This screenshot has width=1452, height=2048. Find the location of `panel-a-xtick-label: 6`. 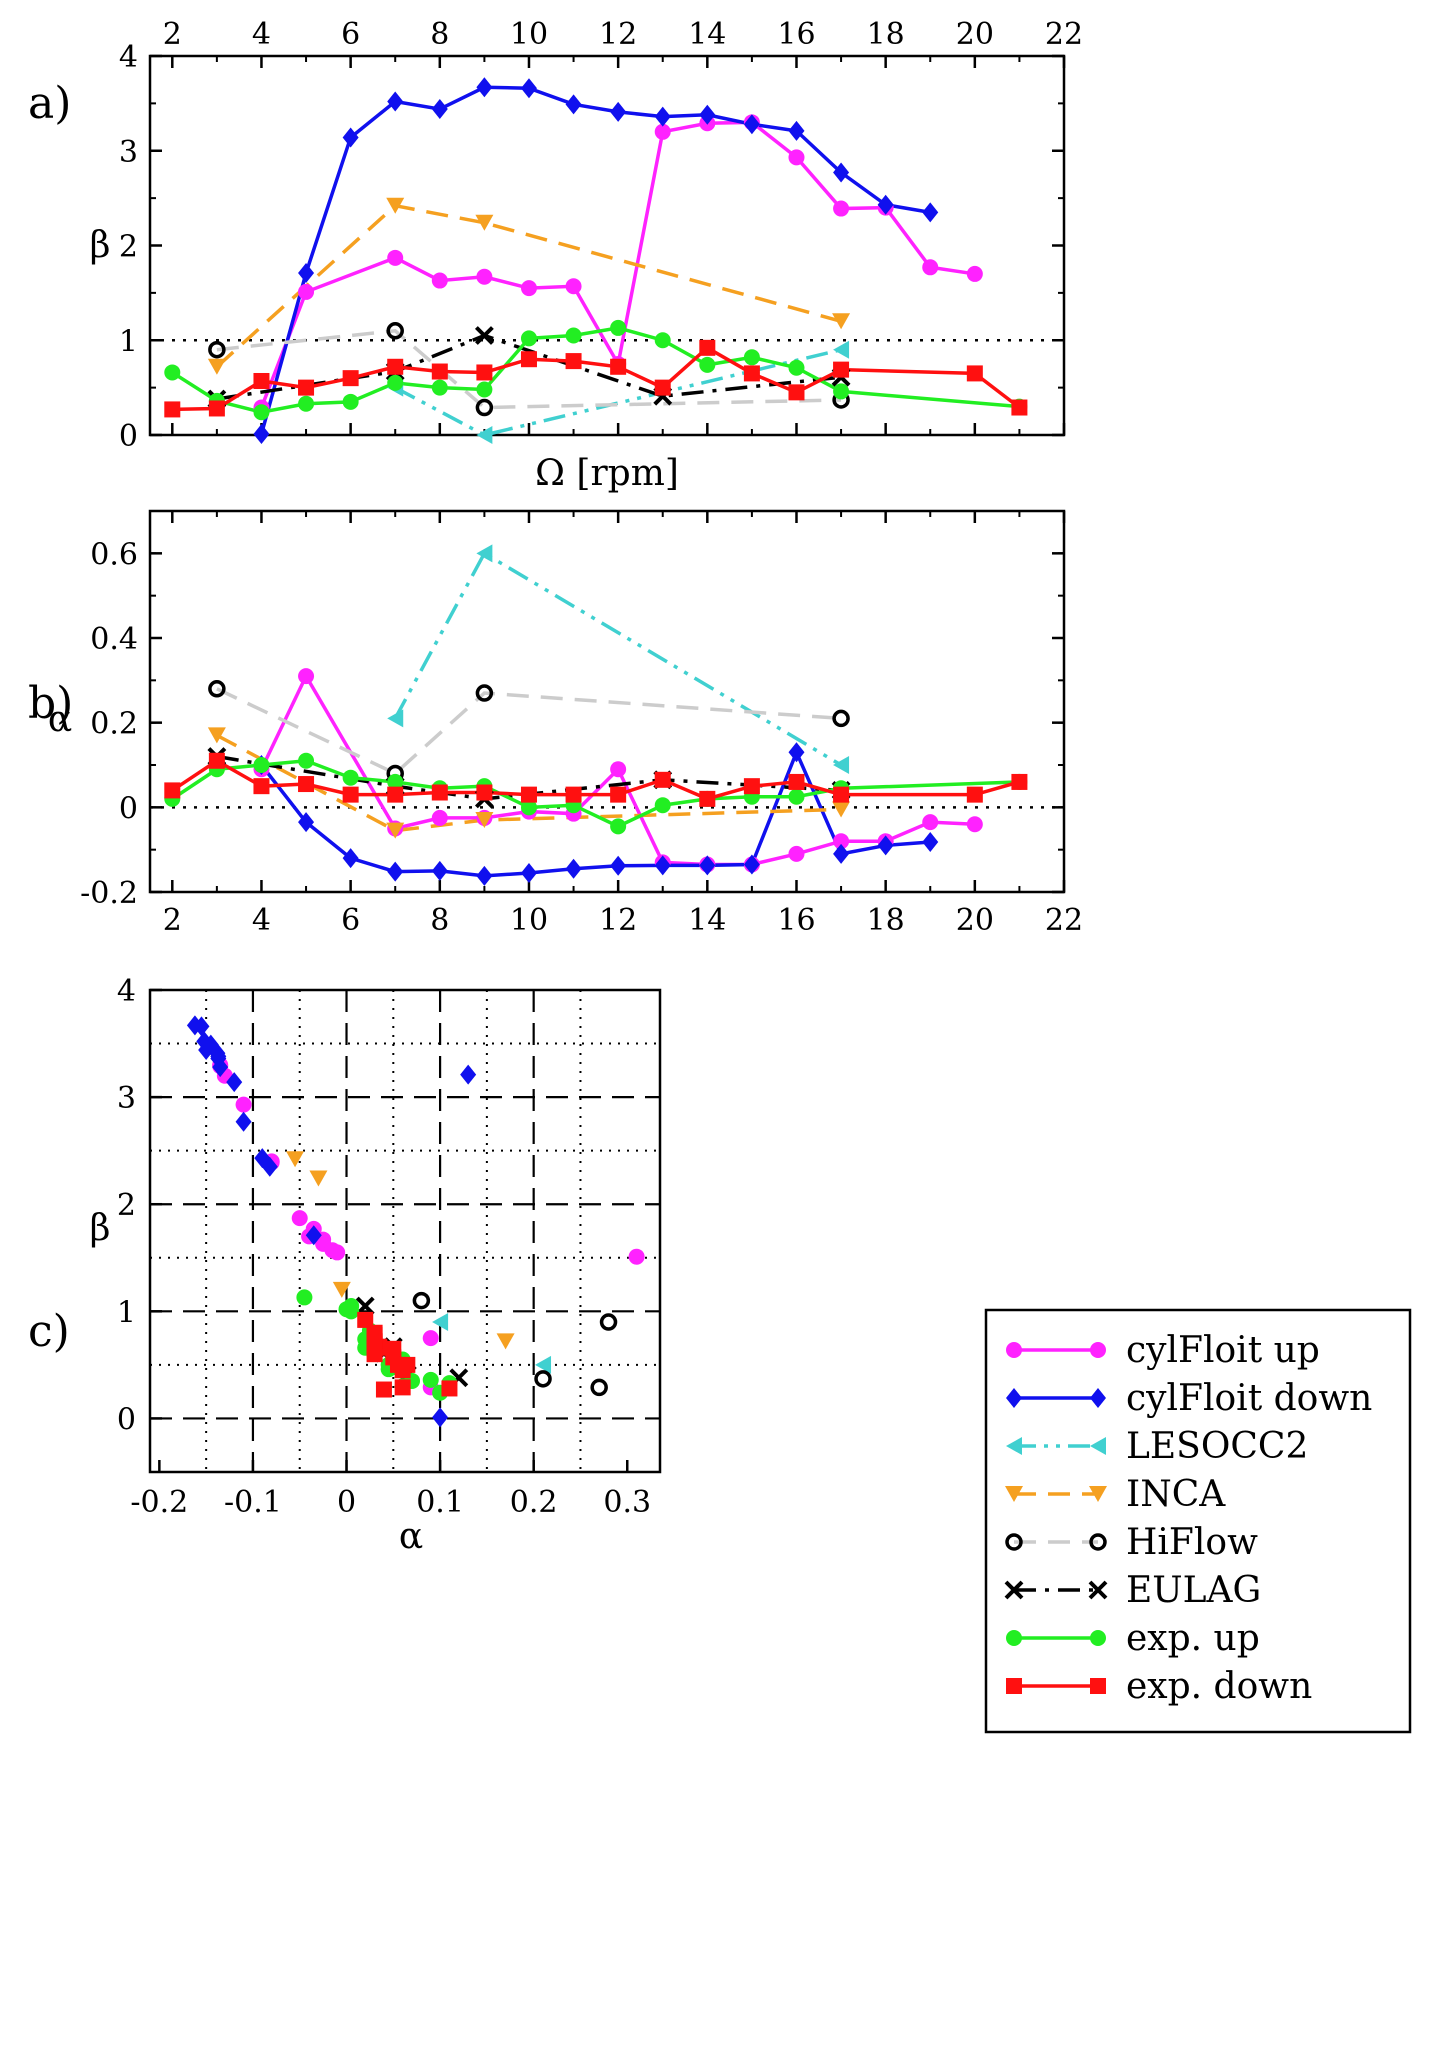

panel-a-xtick-label: 6 is located at coordinates (350, 34).